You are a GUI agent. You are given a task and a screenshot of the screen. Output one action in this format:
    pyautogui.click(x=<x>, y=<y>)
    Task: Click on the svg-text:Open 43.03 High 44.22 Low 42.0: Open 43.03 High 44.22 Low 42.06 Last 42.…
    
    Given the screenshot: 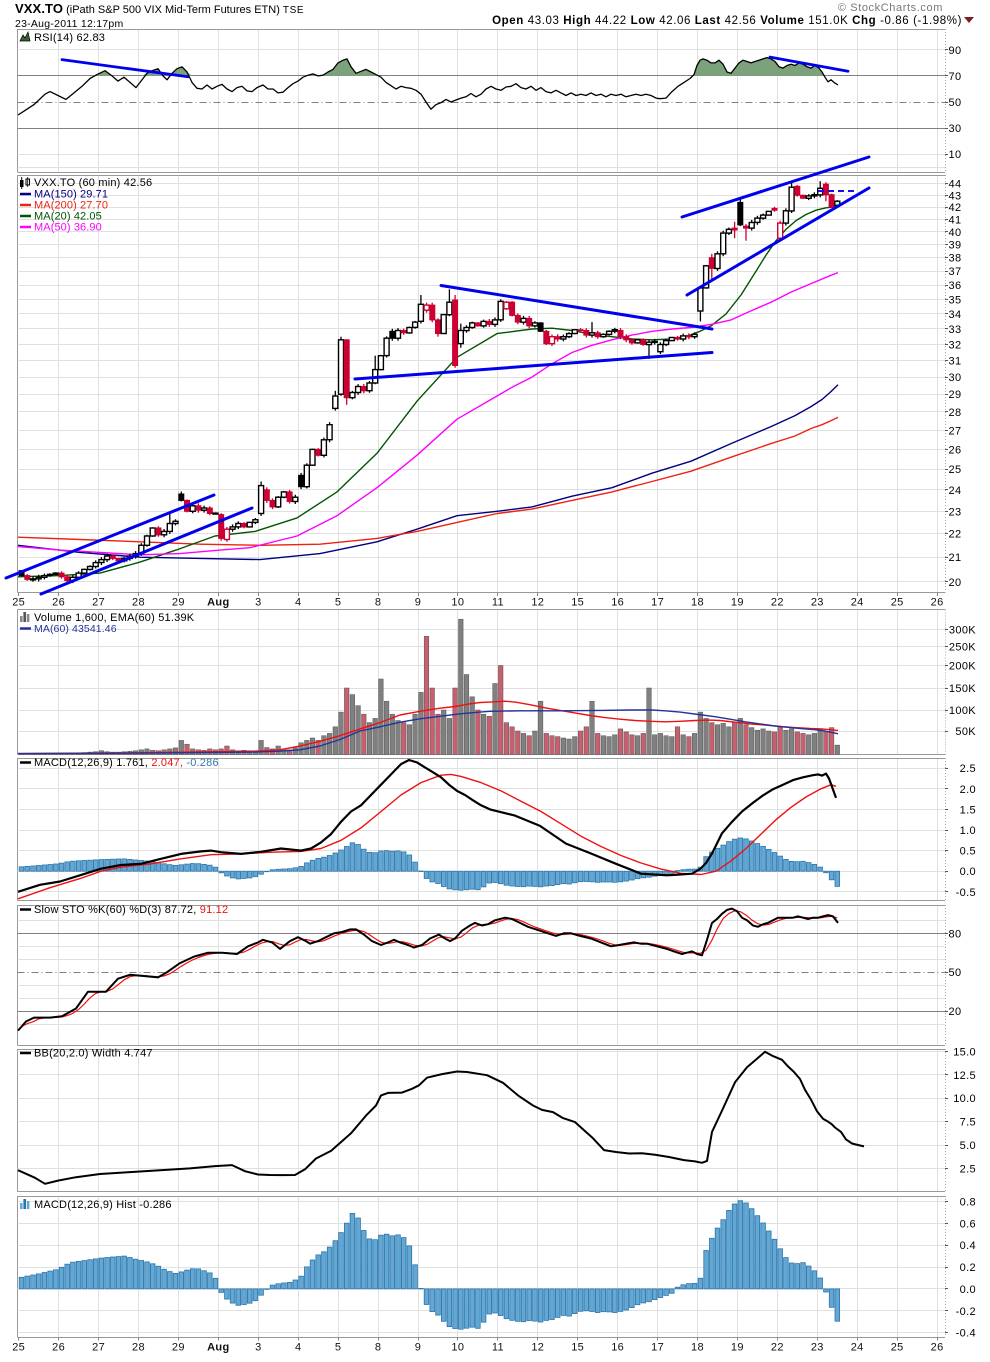 What is the action you would take?
    pyautogui.click(x=727, y=21)
    